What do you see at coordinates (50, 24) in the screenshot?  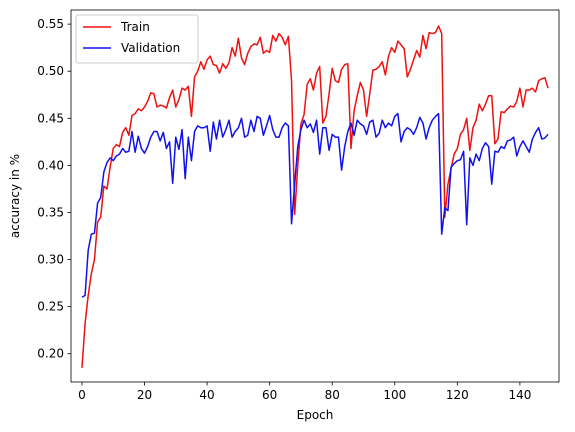 I see `y-tick-label: 0.55` at bounding box center [50, 24].